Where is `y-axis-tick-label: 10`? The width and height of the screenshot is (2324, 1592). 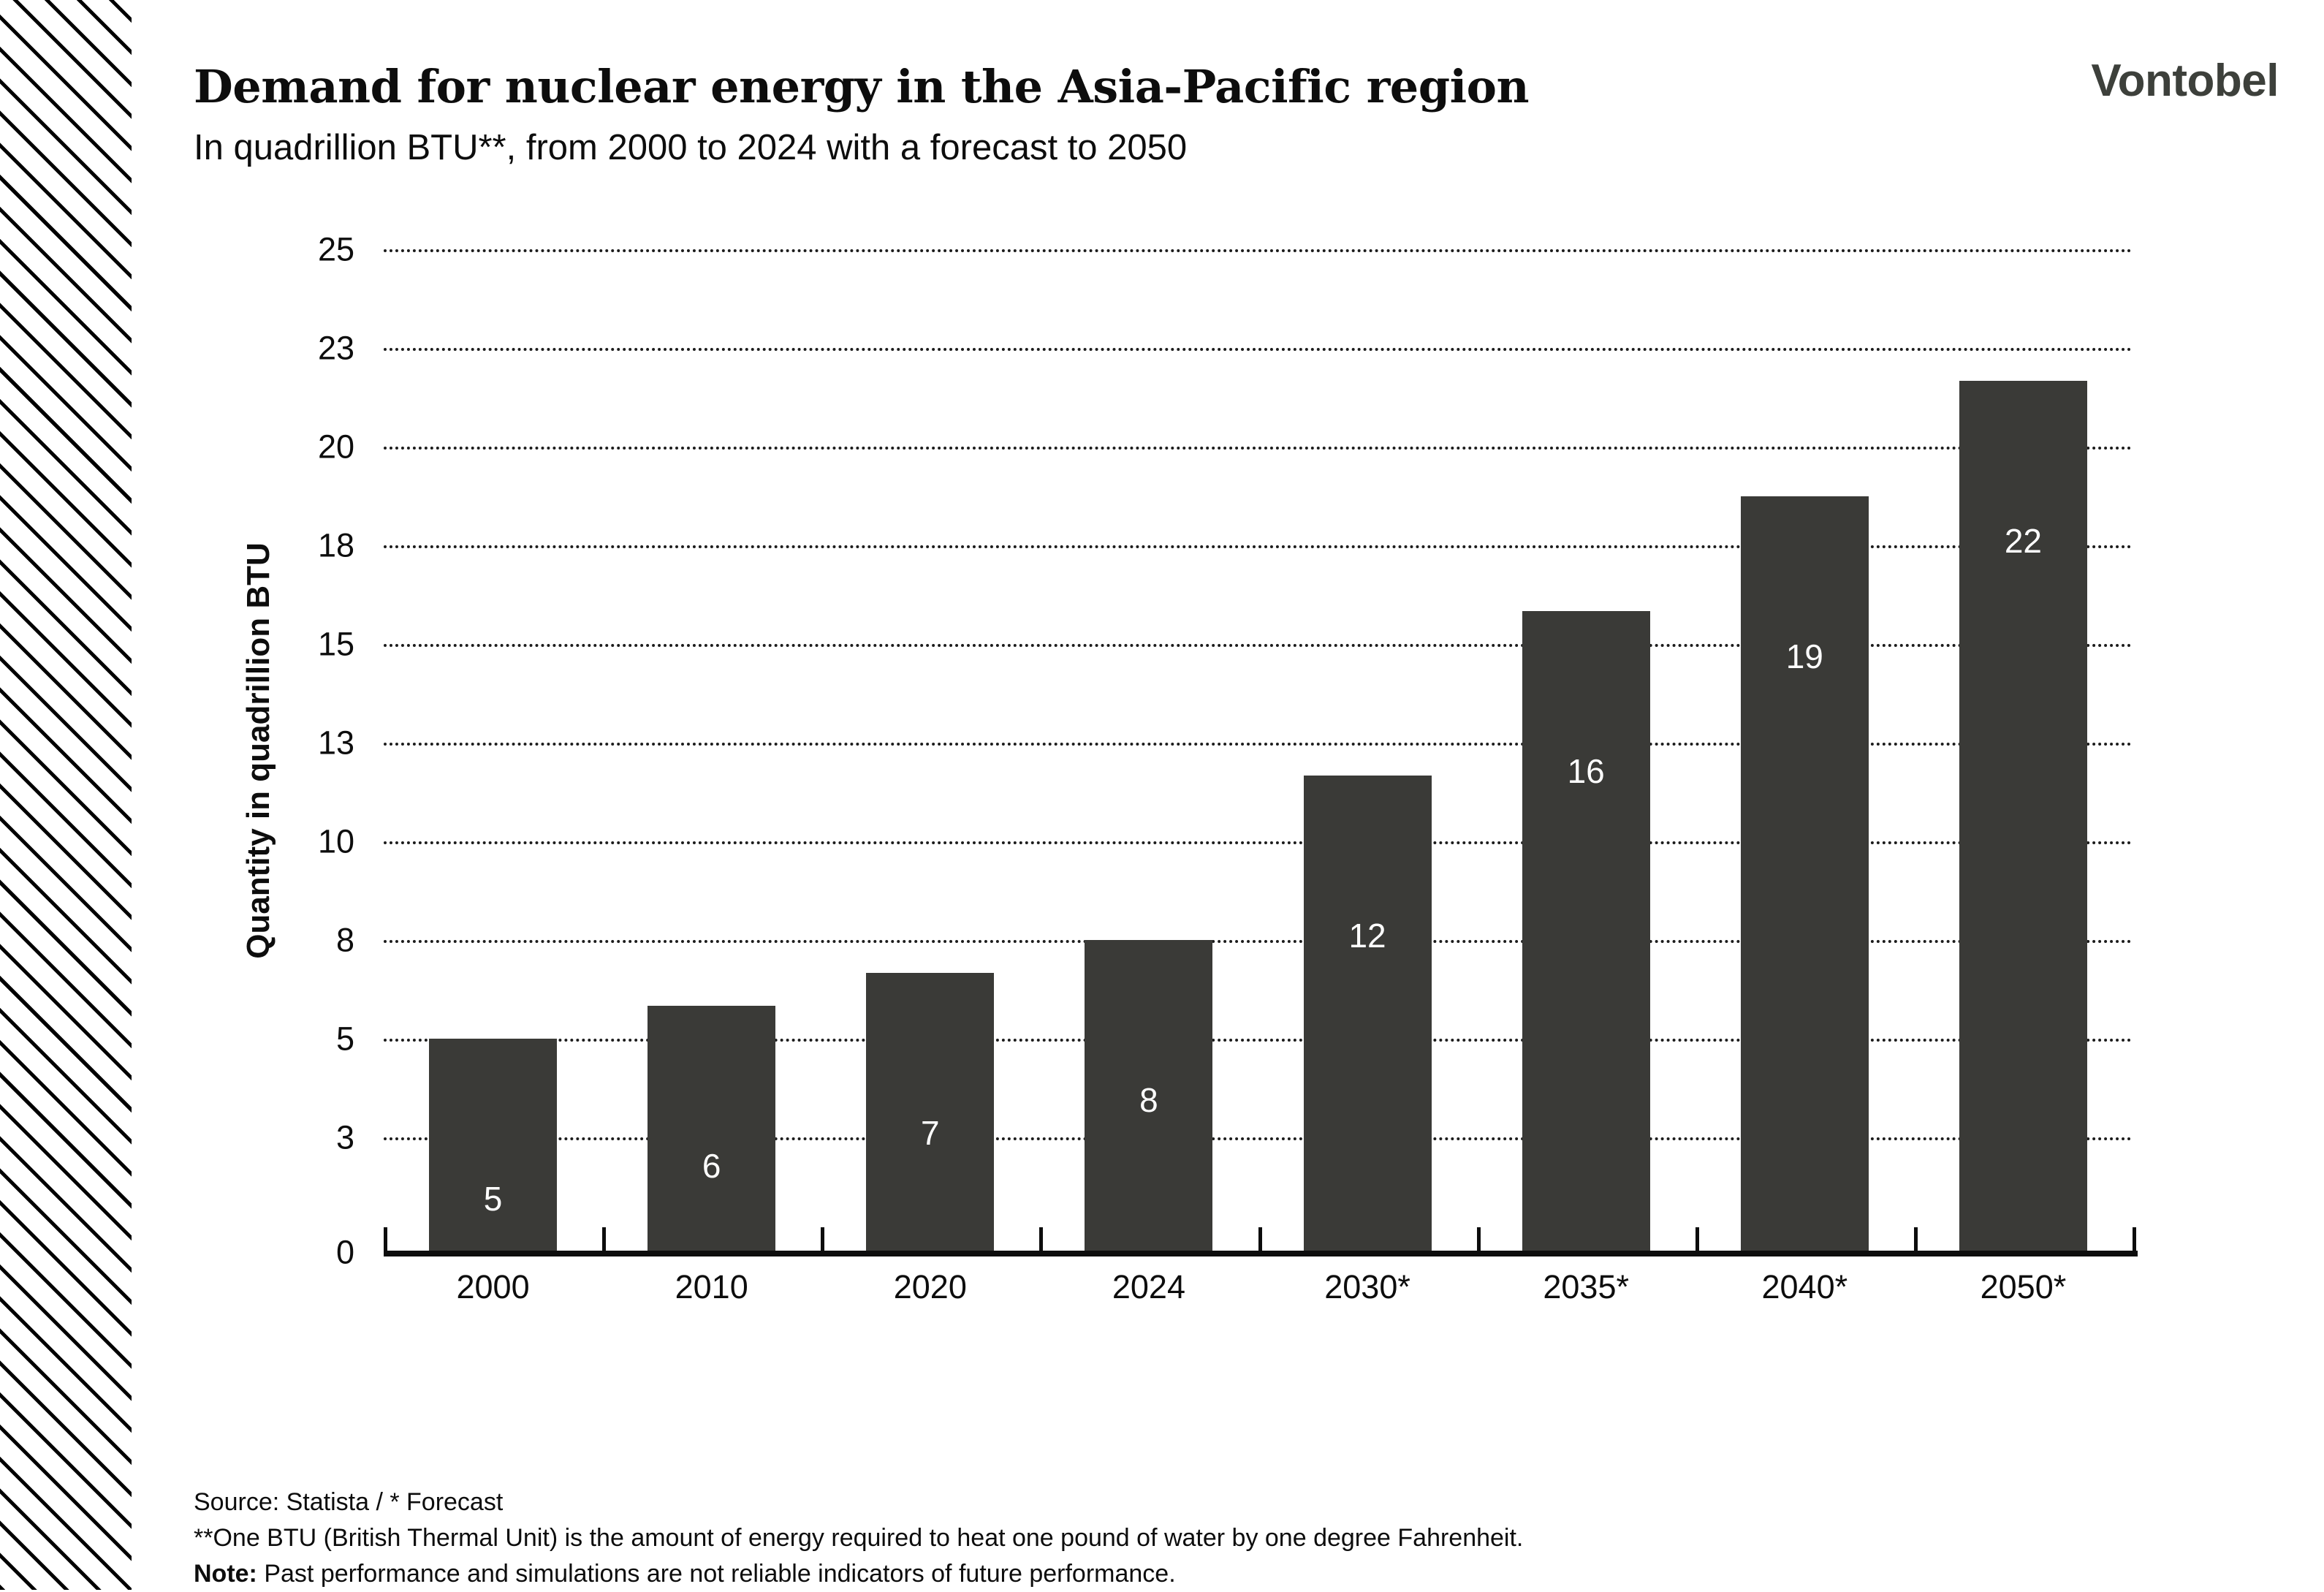 y-axis-tick-label: 10 is located at coordinates (335, 841).